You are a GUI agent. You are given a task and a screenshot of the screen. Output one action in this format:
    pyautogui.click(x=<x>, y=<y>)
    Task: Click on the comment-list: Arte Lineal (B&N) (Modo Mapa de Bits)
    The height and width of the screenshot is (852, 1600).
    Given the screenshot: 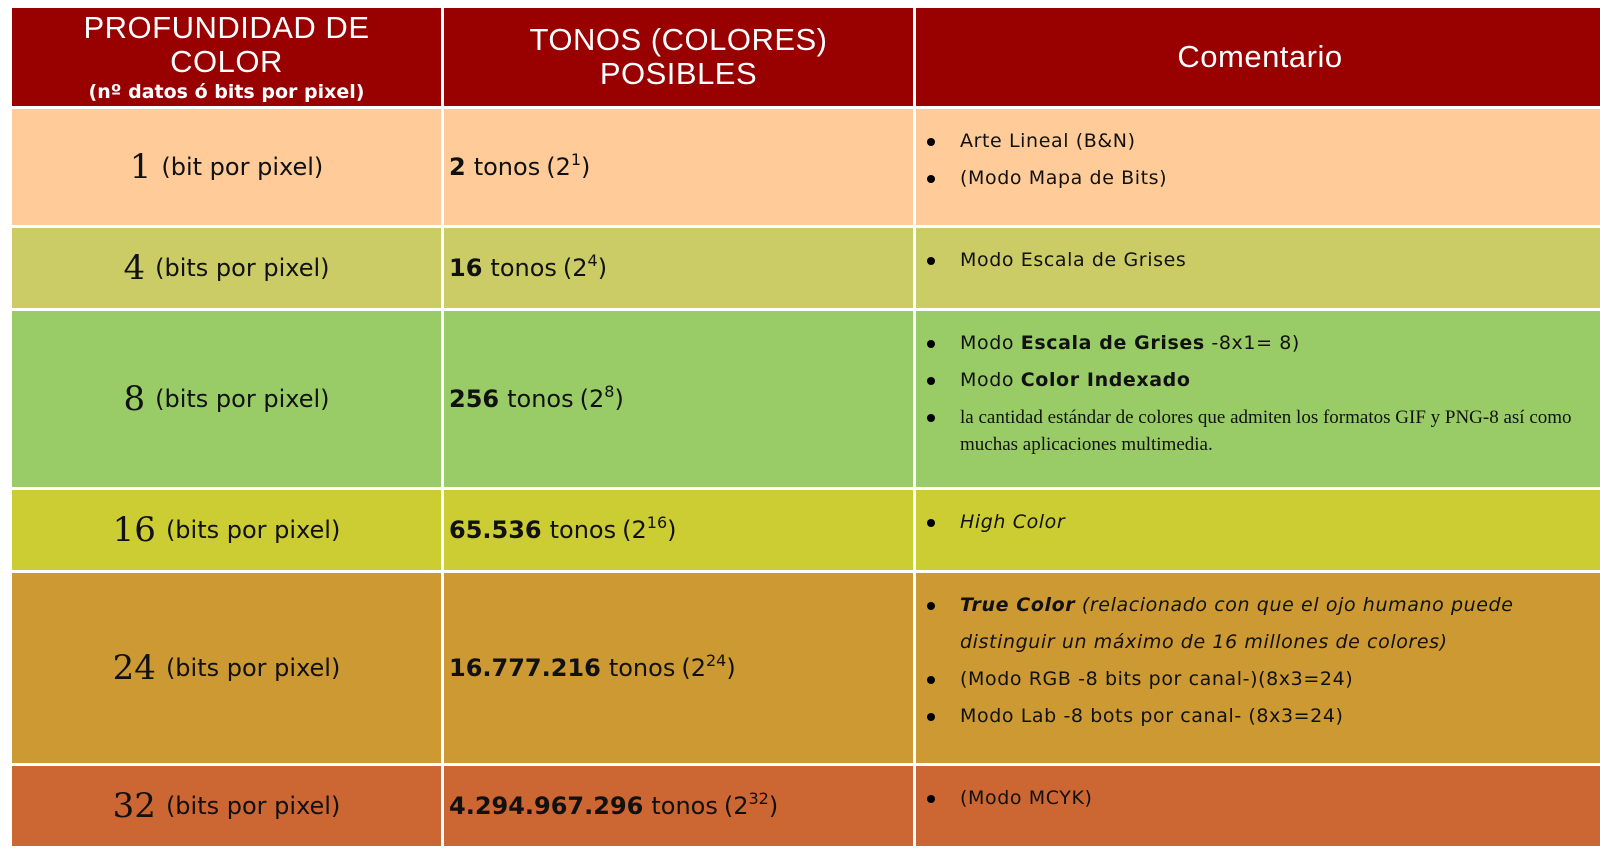 What is the action you would take?
    pyautogui.click(x=1046, y=160)
    